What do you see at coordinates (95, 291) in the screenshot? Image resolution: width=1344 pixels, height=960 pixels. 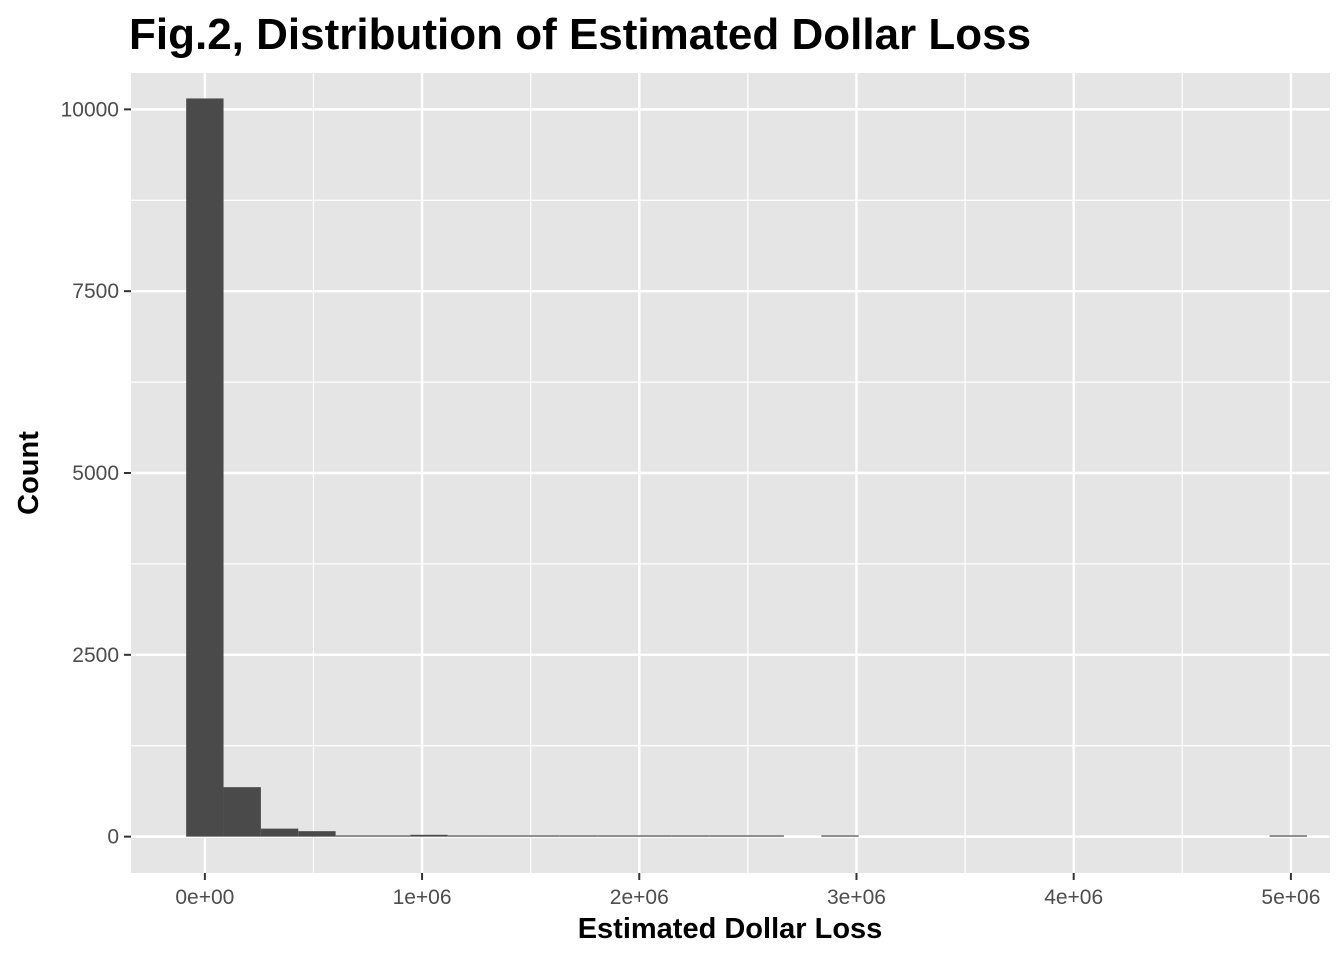 I see `y-tick-label: 7500` at bounding box center [95, 291].